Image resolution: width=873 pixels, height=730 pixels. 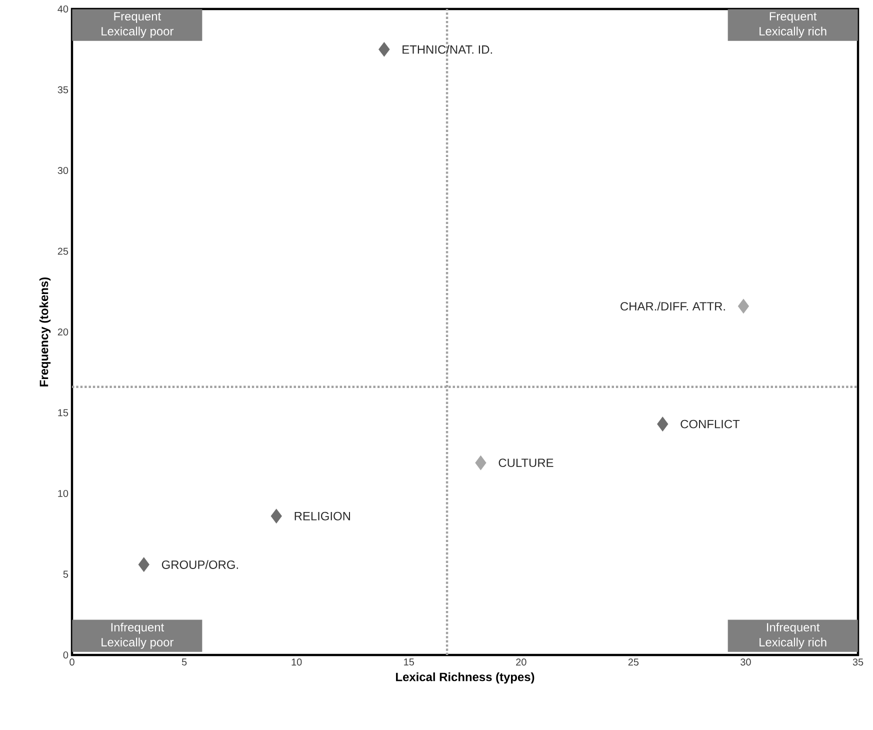 I want to click on annotation: Frequent Lexically rich, so click(x=793, y=25).